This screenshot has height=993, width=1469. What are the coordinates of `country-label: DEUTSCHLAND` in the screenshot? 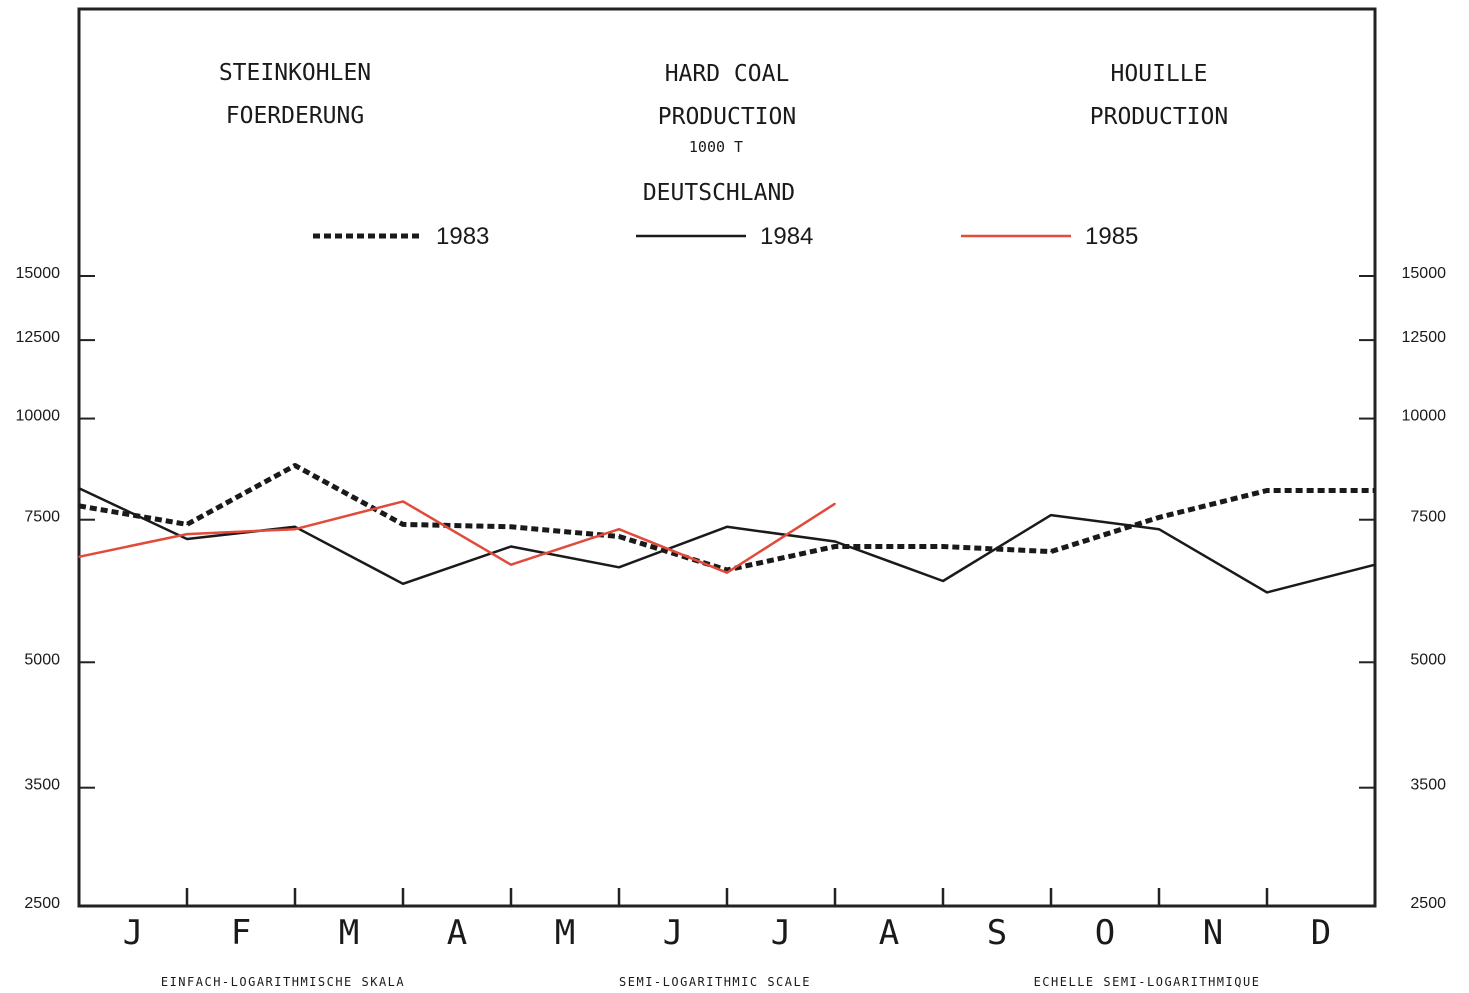 It's located at (719, 193).